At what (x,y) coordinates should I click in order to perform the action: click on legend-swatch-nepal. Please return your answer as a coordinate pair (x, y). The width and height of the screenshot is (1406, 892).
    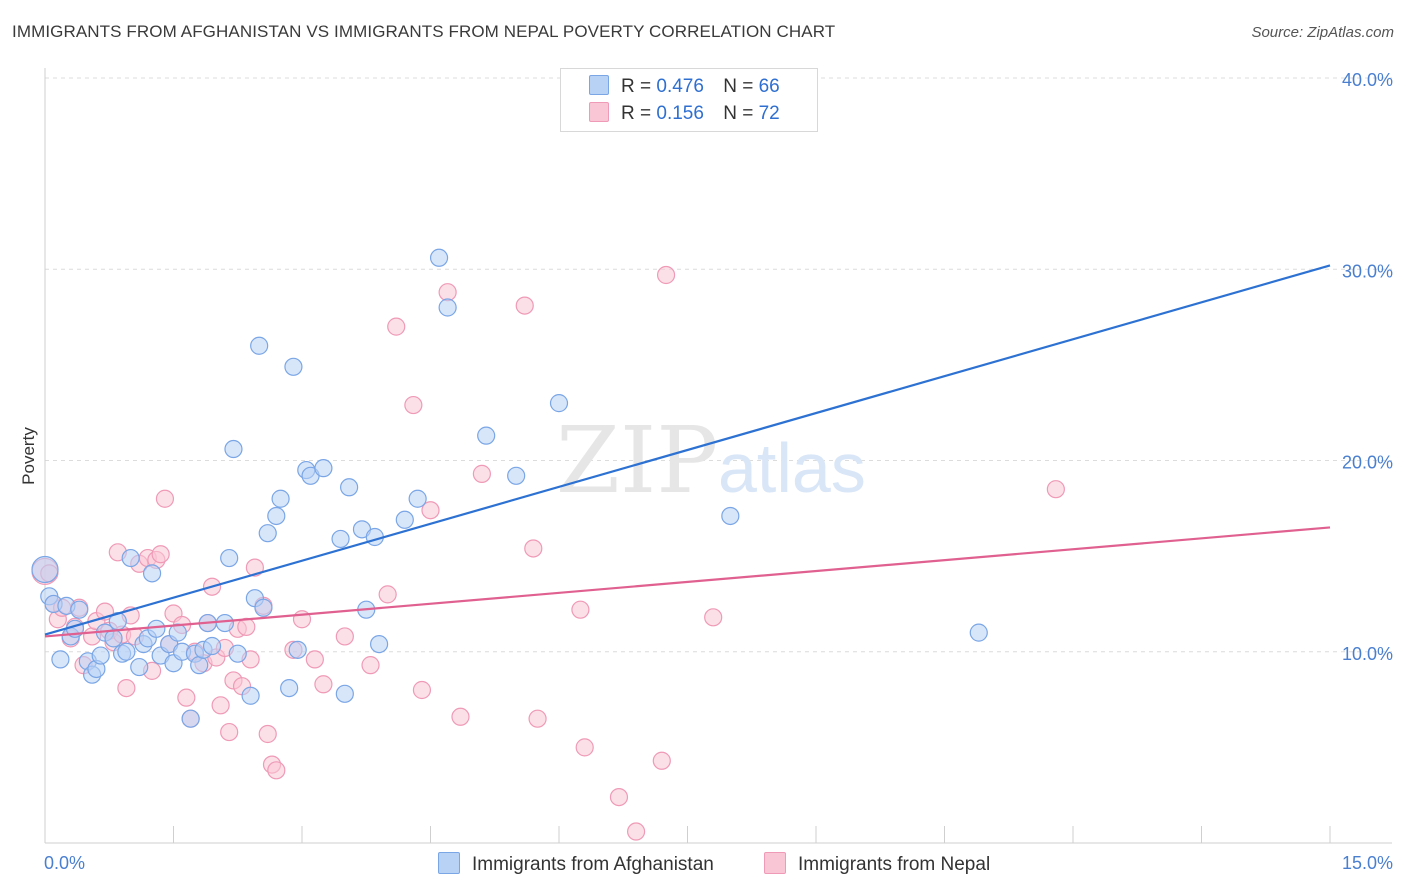
    Looking at the image, I should click on (599, 112).